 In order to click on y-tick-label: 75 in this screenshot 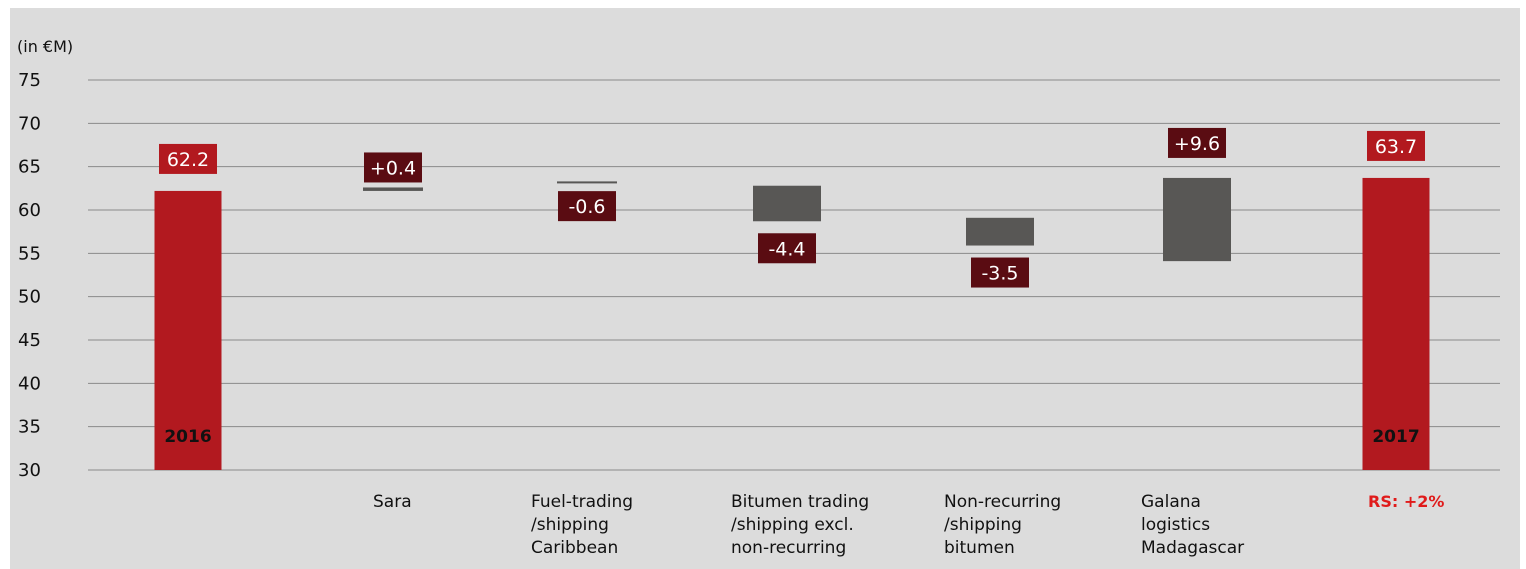, I will do `click(29, 80)`.